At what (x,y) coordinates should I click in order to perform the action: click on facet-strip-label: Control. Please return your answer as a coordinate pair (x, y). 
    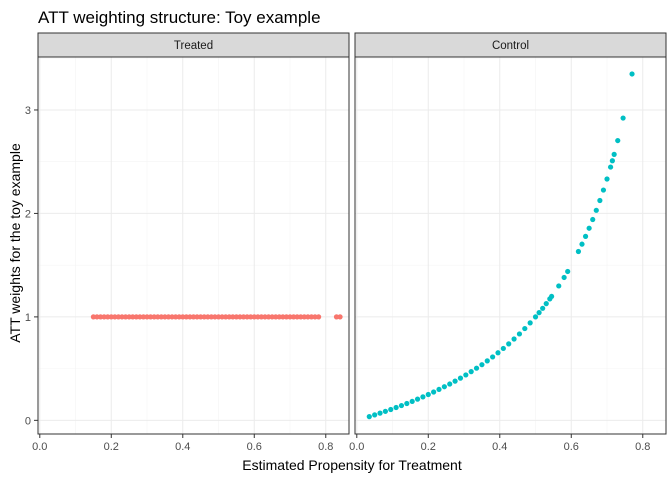
    Looking at the image, I should click on (510, 46).